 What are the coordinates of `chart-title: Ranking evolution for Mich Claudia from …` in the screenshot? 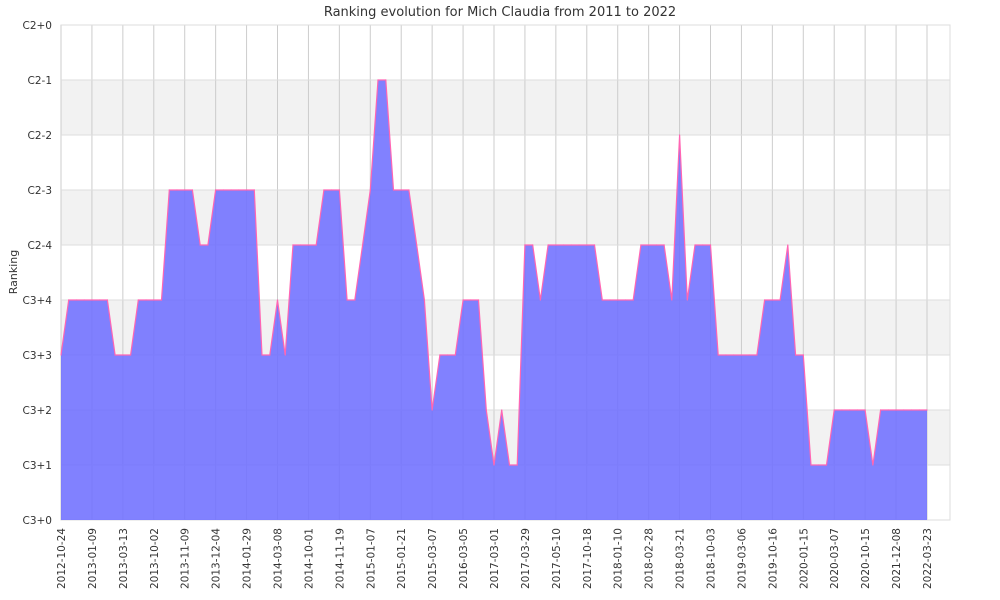 It's located at (500, 12).